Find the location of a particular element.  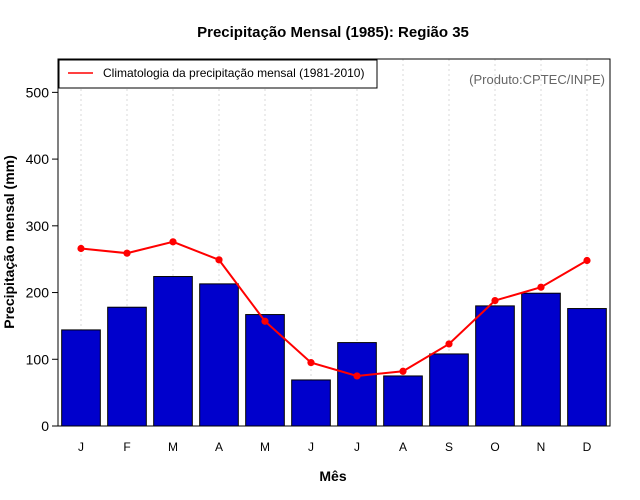

source-annotation: (Produto:CPTEC/INPE) is located at coordinates (537, 79).